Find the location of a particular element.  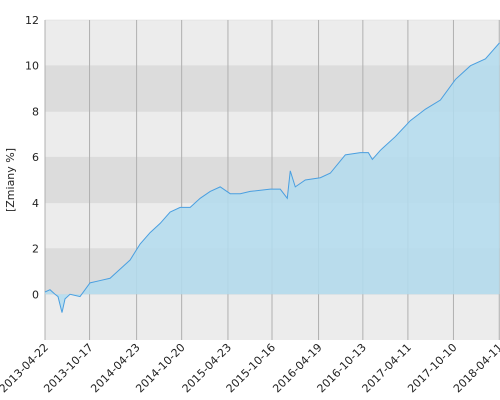

y-tick-label: 8 is located at coordinates (35, 111).